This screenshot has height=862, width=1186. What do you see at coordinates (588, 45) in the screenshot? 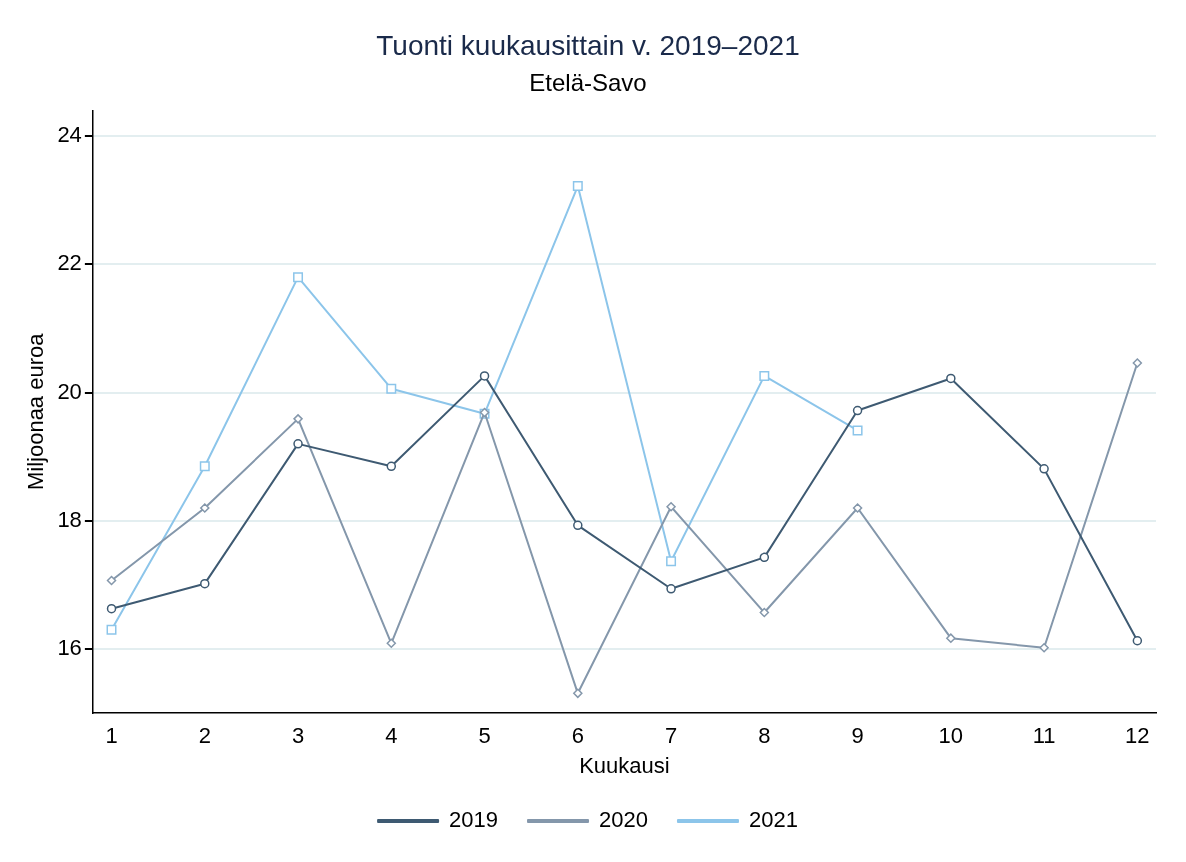
I see `chart-title: Tuonti kuukausittain v. 2019–2021` at bounding box center [588, 45].